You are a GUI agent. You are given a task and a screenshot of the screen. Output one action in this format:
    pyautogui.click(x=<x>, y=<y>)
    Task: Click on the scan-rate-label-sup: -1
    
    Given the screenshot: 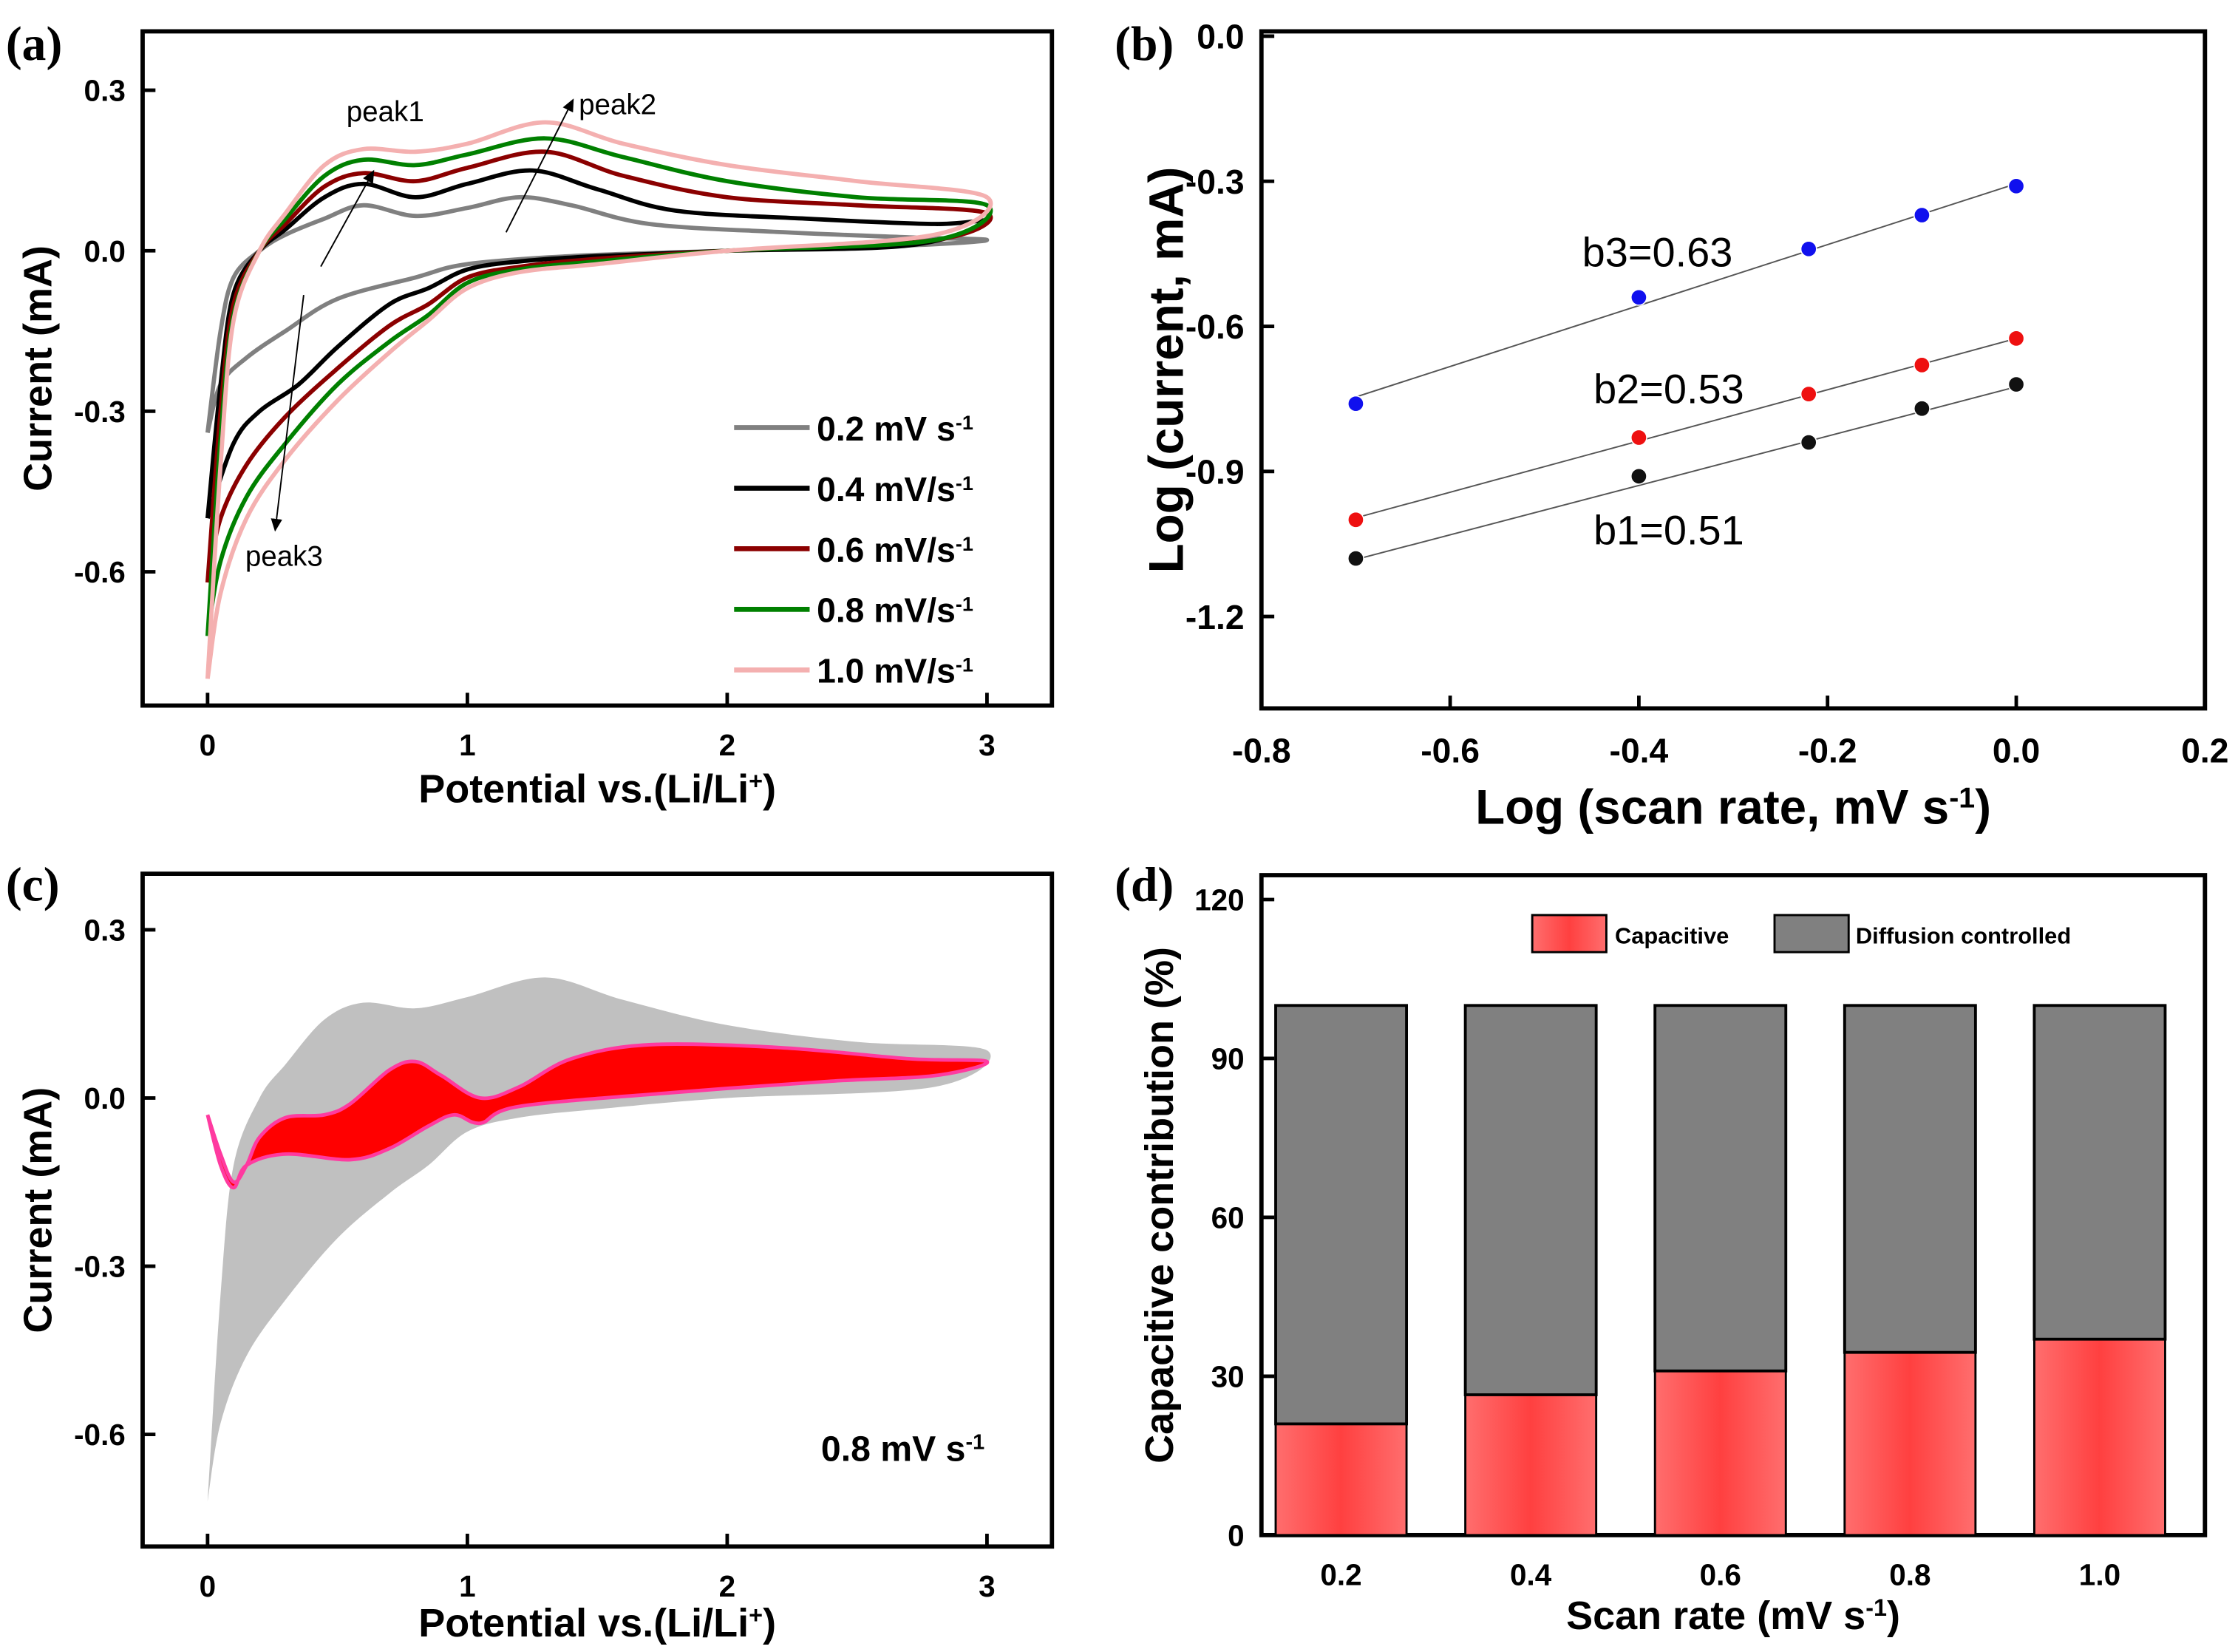 What is the action you would take?
    pyautogui.click(x=974, y=1443)
    